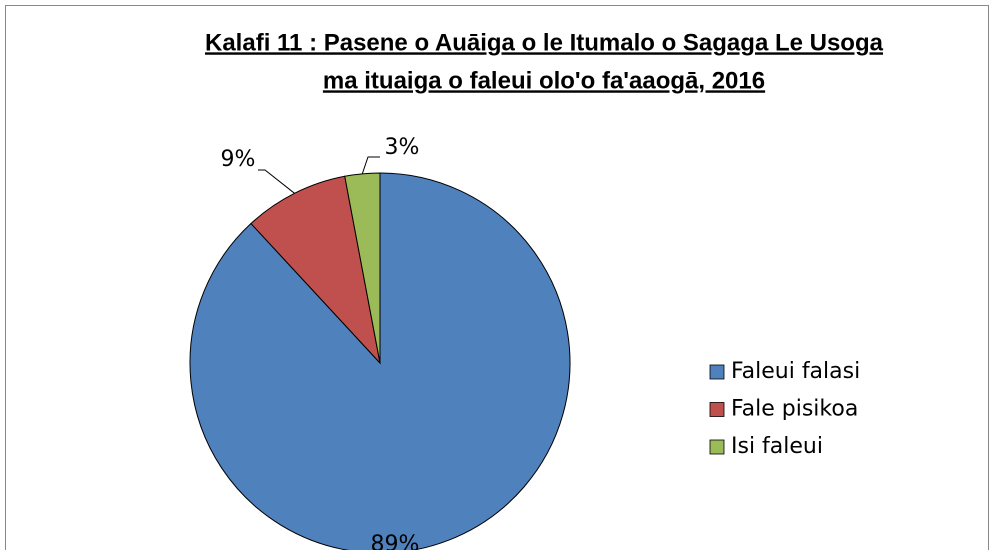 Image resolution: width=994 pixels, height=550 pixels. I want to click on legend-label: Faleui falasi, so click(795, 371).